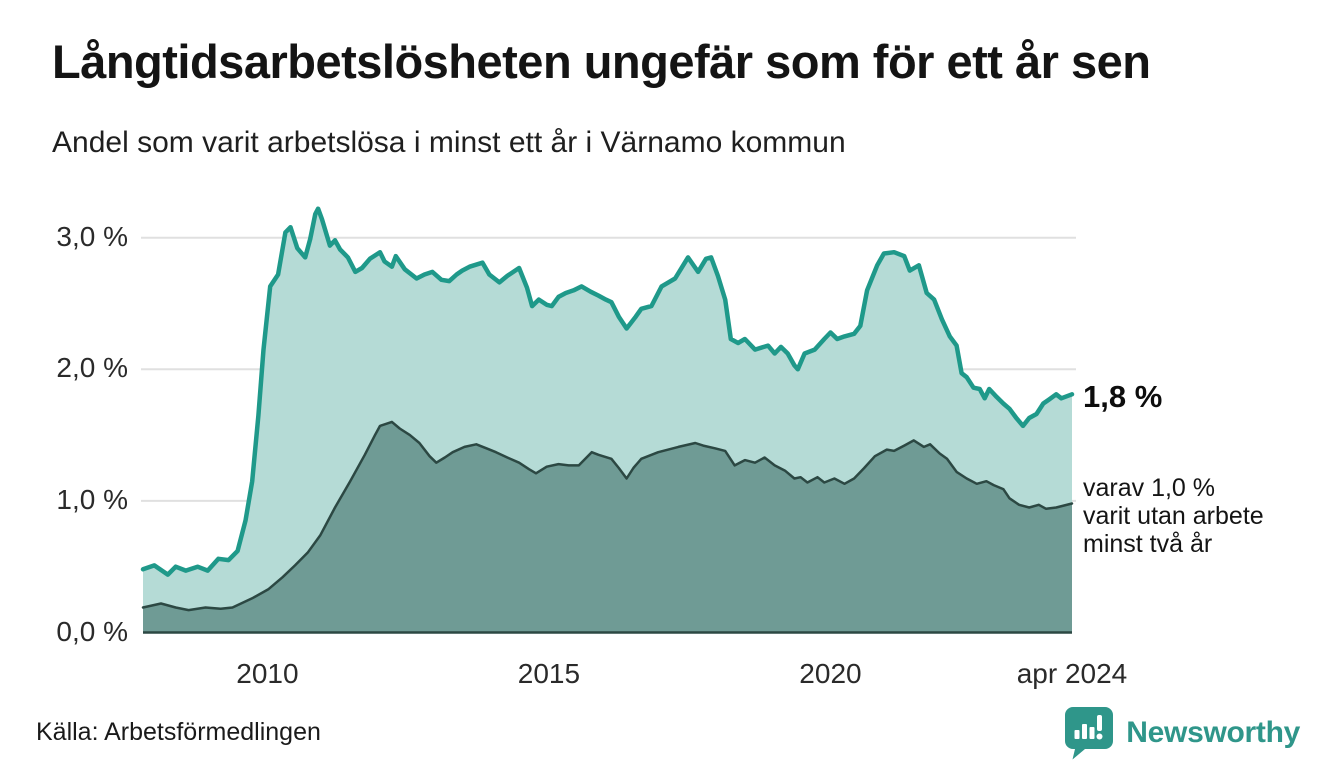  Describe the element at coordinates (92, 236) in the screenshot. I see `y-axis-label: 3,0 %` at that location.